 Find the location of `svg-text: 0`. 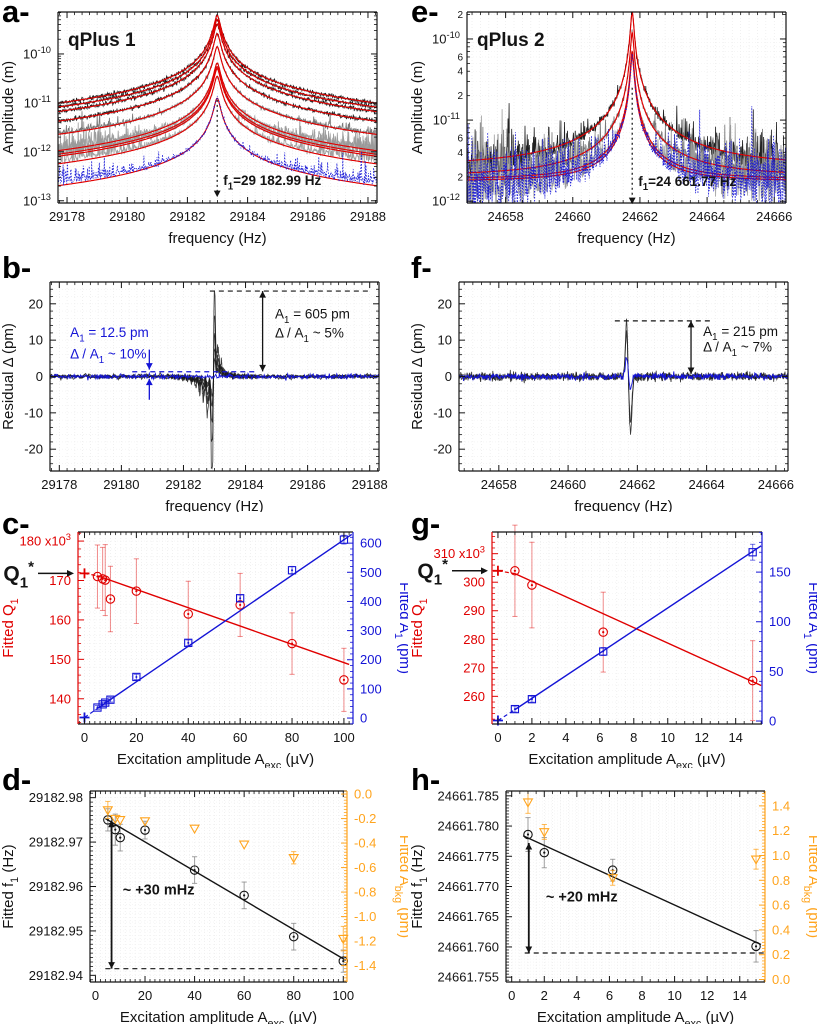

svg-text: 0 is located at coordinates (511, 995).